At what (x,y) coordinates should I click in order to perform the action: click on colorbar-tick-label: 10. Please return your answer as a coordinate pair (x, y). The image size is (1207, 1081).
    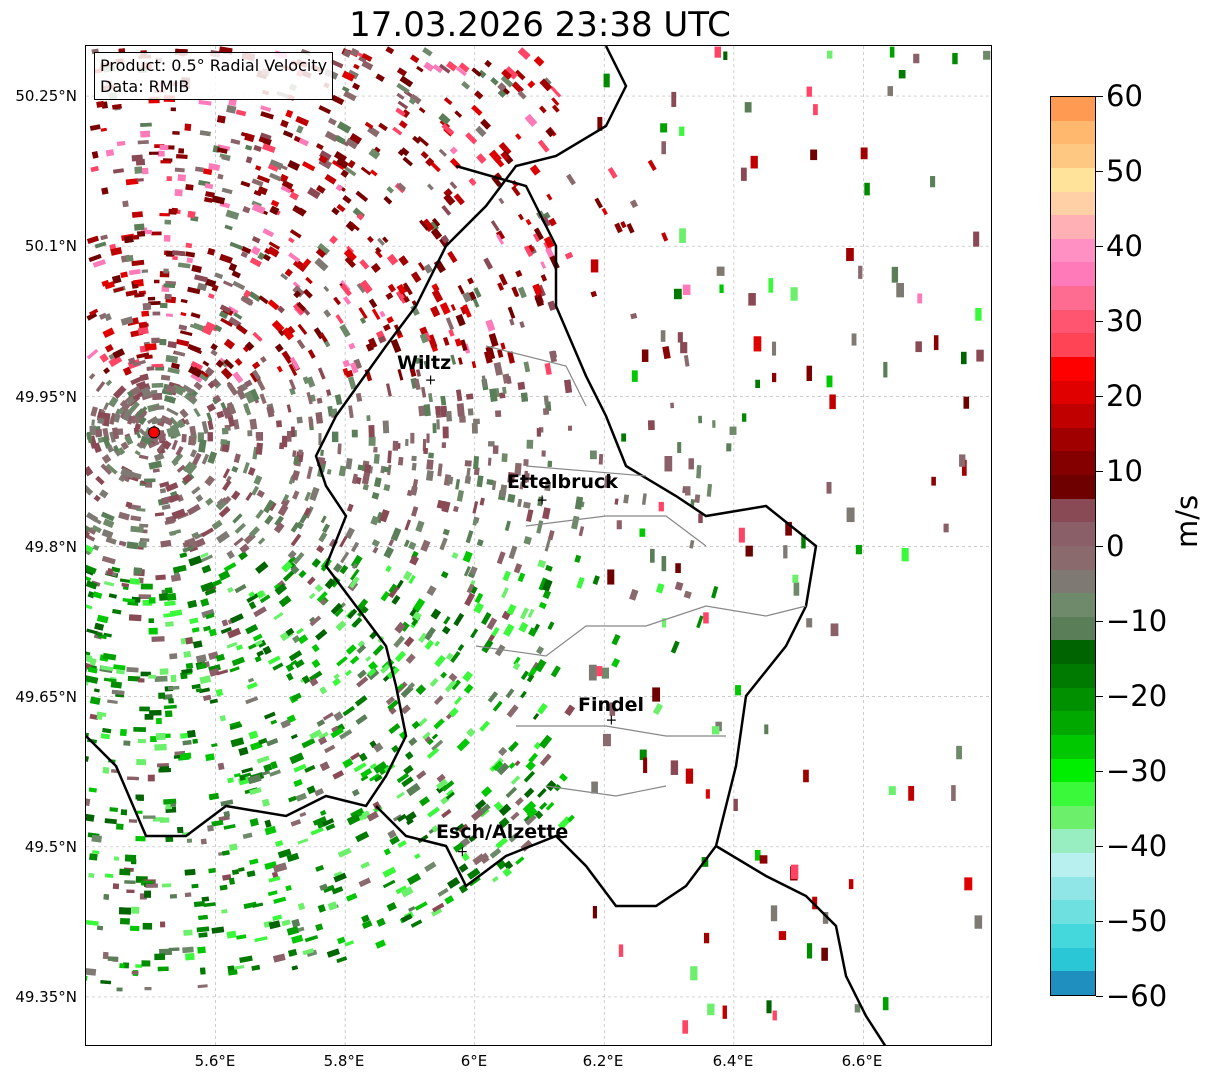
    Looking at the image, I should click on (1124, 471).